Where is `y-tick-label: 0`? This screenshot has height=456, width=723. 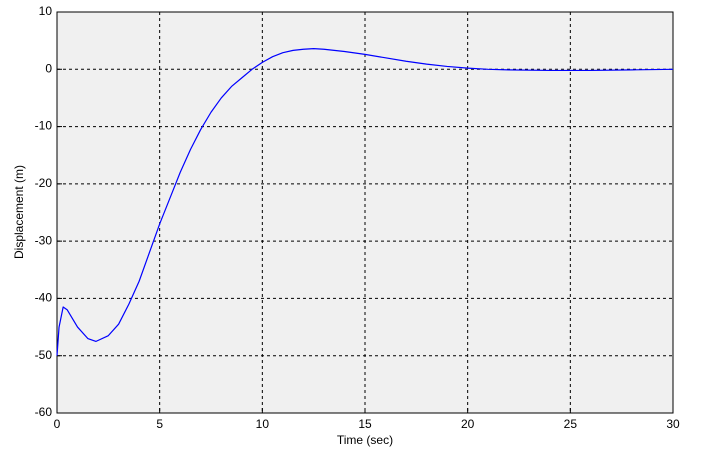 y-tick-label: 0 is located at coordinates (48, 68).